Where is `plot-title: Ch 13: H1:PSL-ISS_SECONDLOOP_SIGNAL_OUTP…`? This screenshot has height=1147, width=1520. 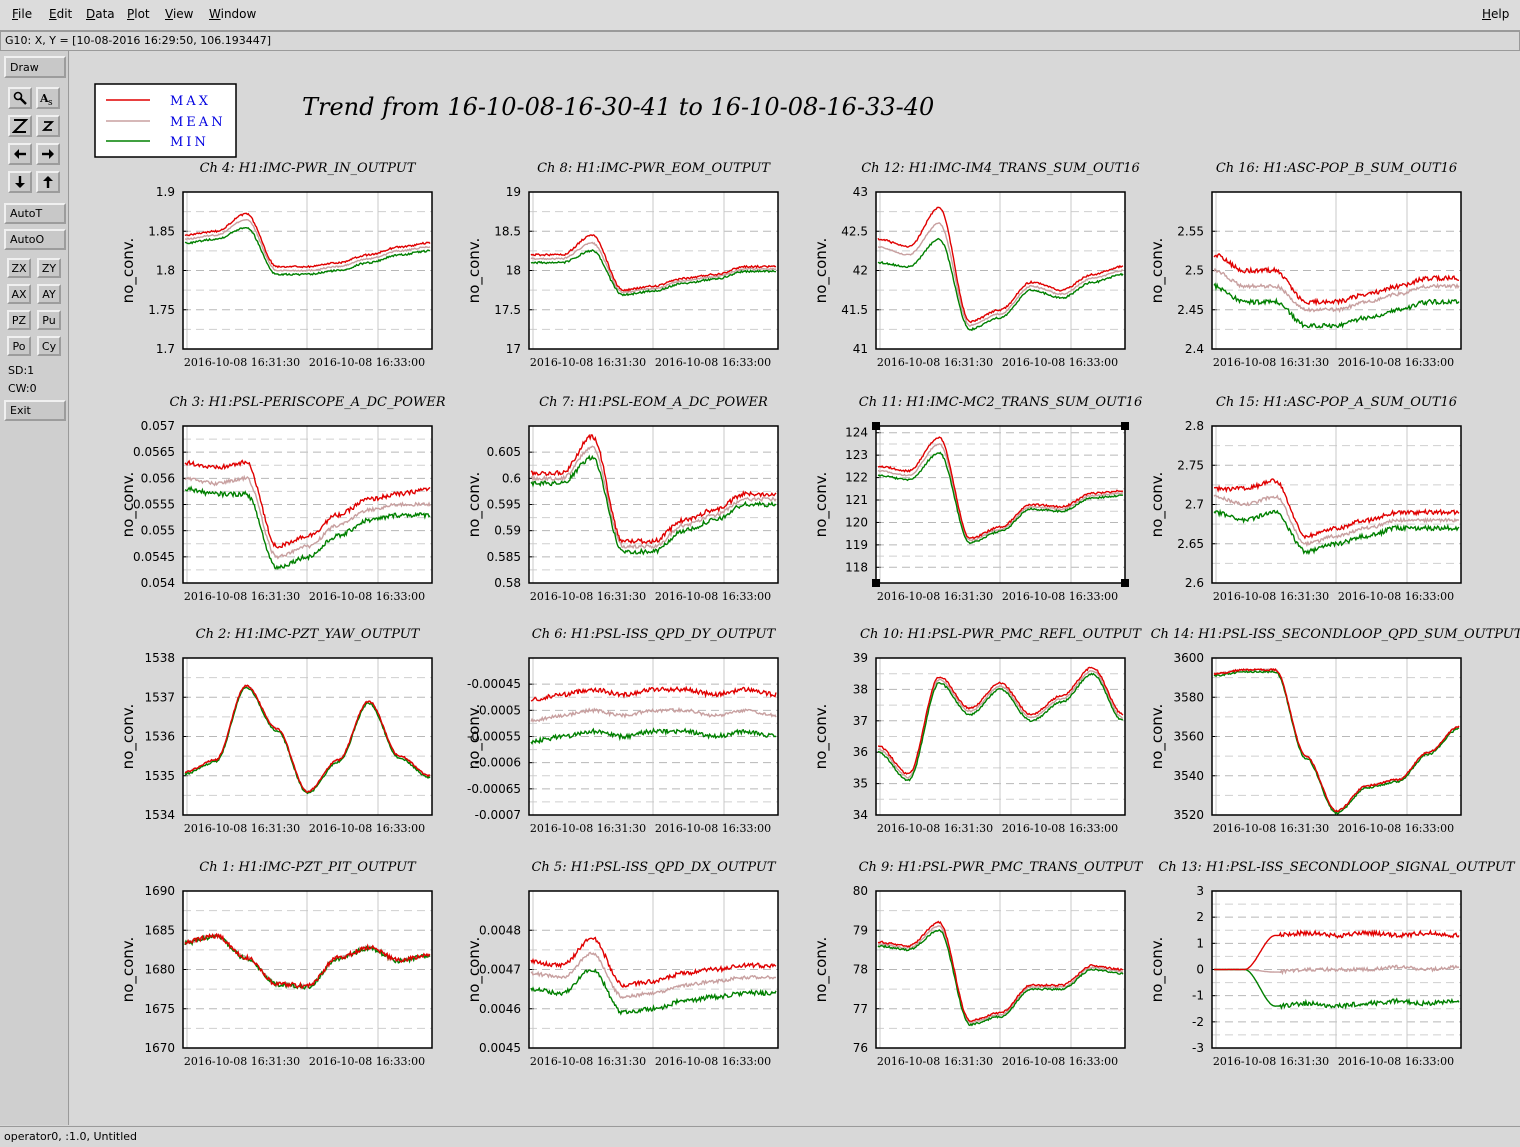
plot-title: Ch 13: H1:PSL-ISS_SECONDLOOP_SIGNAL_OUTP… is located at coordinates (1336, 867).